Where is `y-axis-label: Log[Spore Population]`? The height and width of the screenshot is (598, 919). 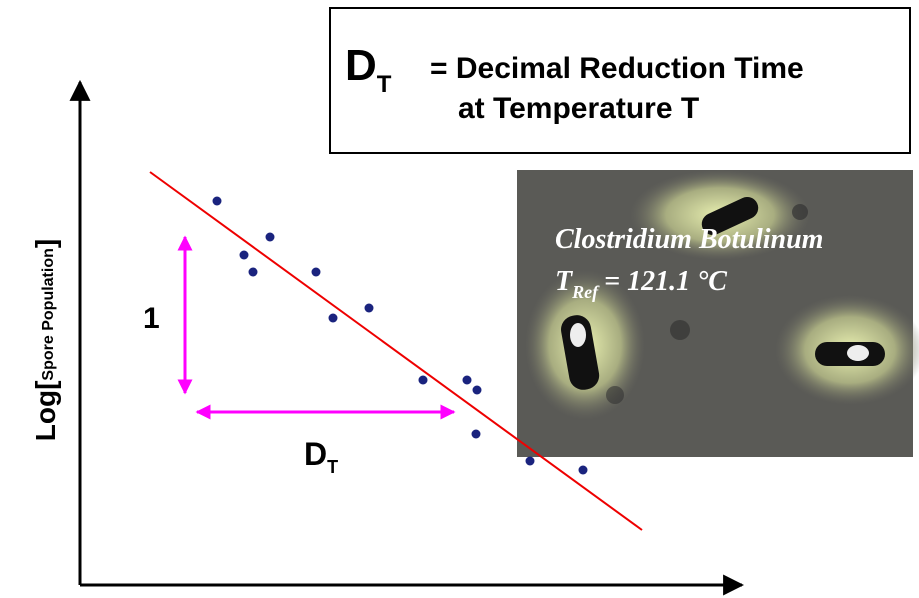
y-axis-label: Log[Spore Population] is located at coordinates (45, 340).